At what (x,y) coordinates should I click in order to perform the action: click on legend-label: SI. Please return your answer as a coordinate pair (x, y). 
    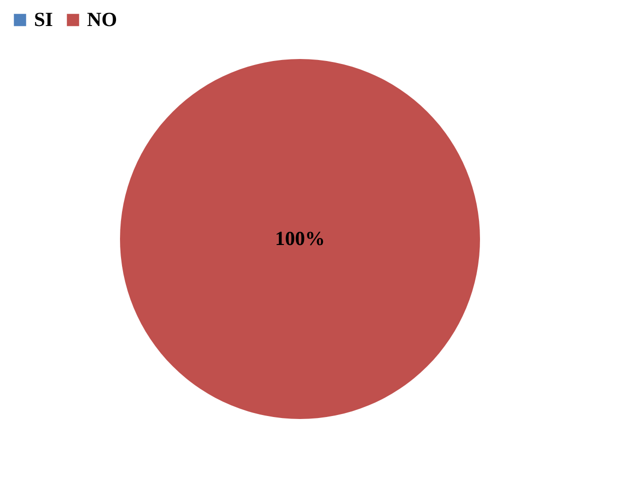
    Looking at the image, I should click on (44, 20).